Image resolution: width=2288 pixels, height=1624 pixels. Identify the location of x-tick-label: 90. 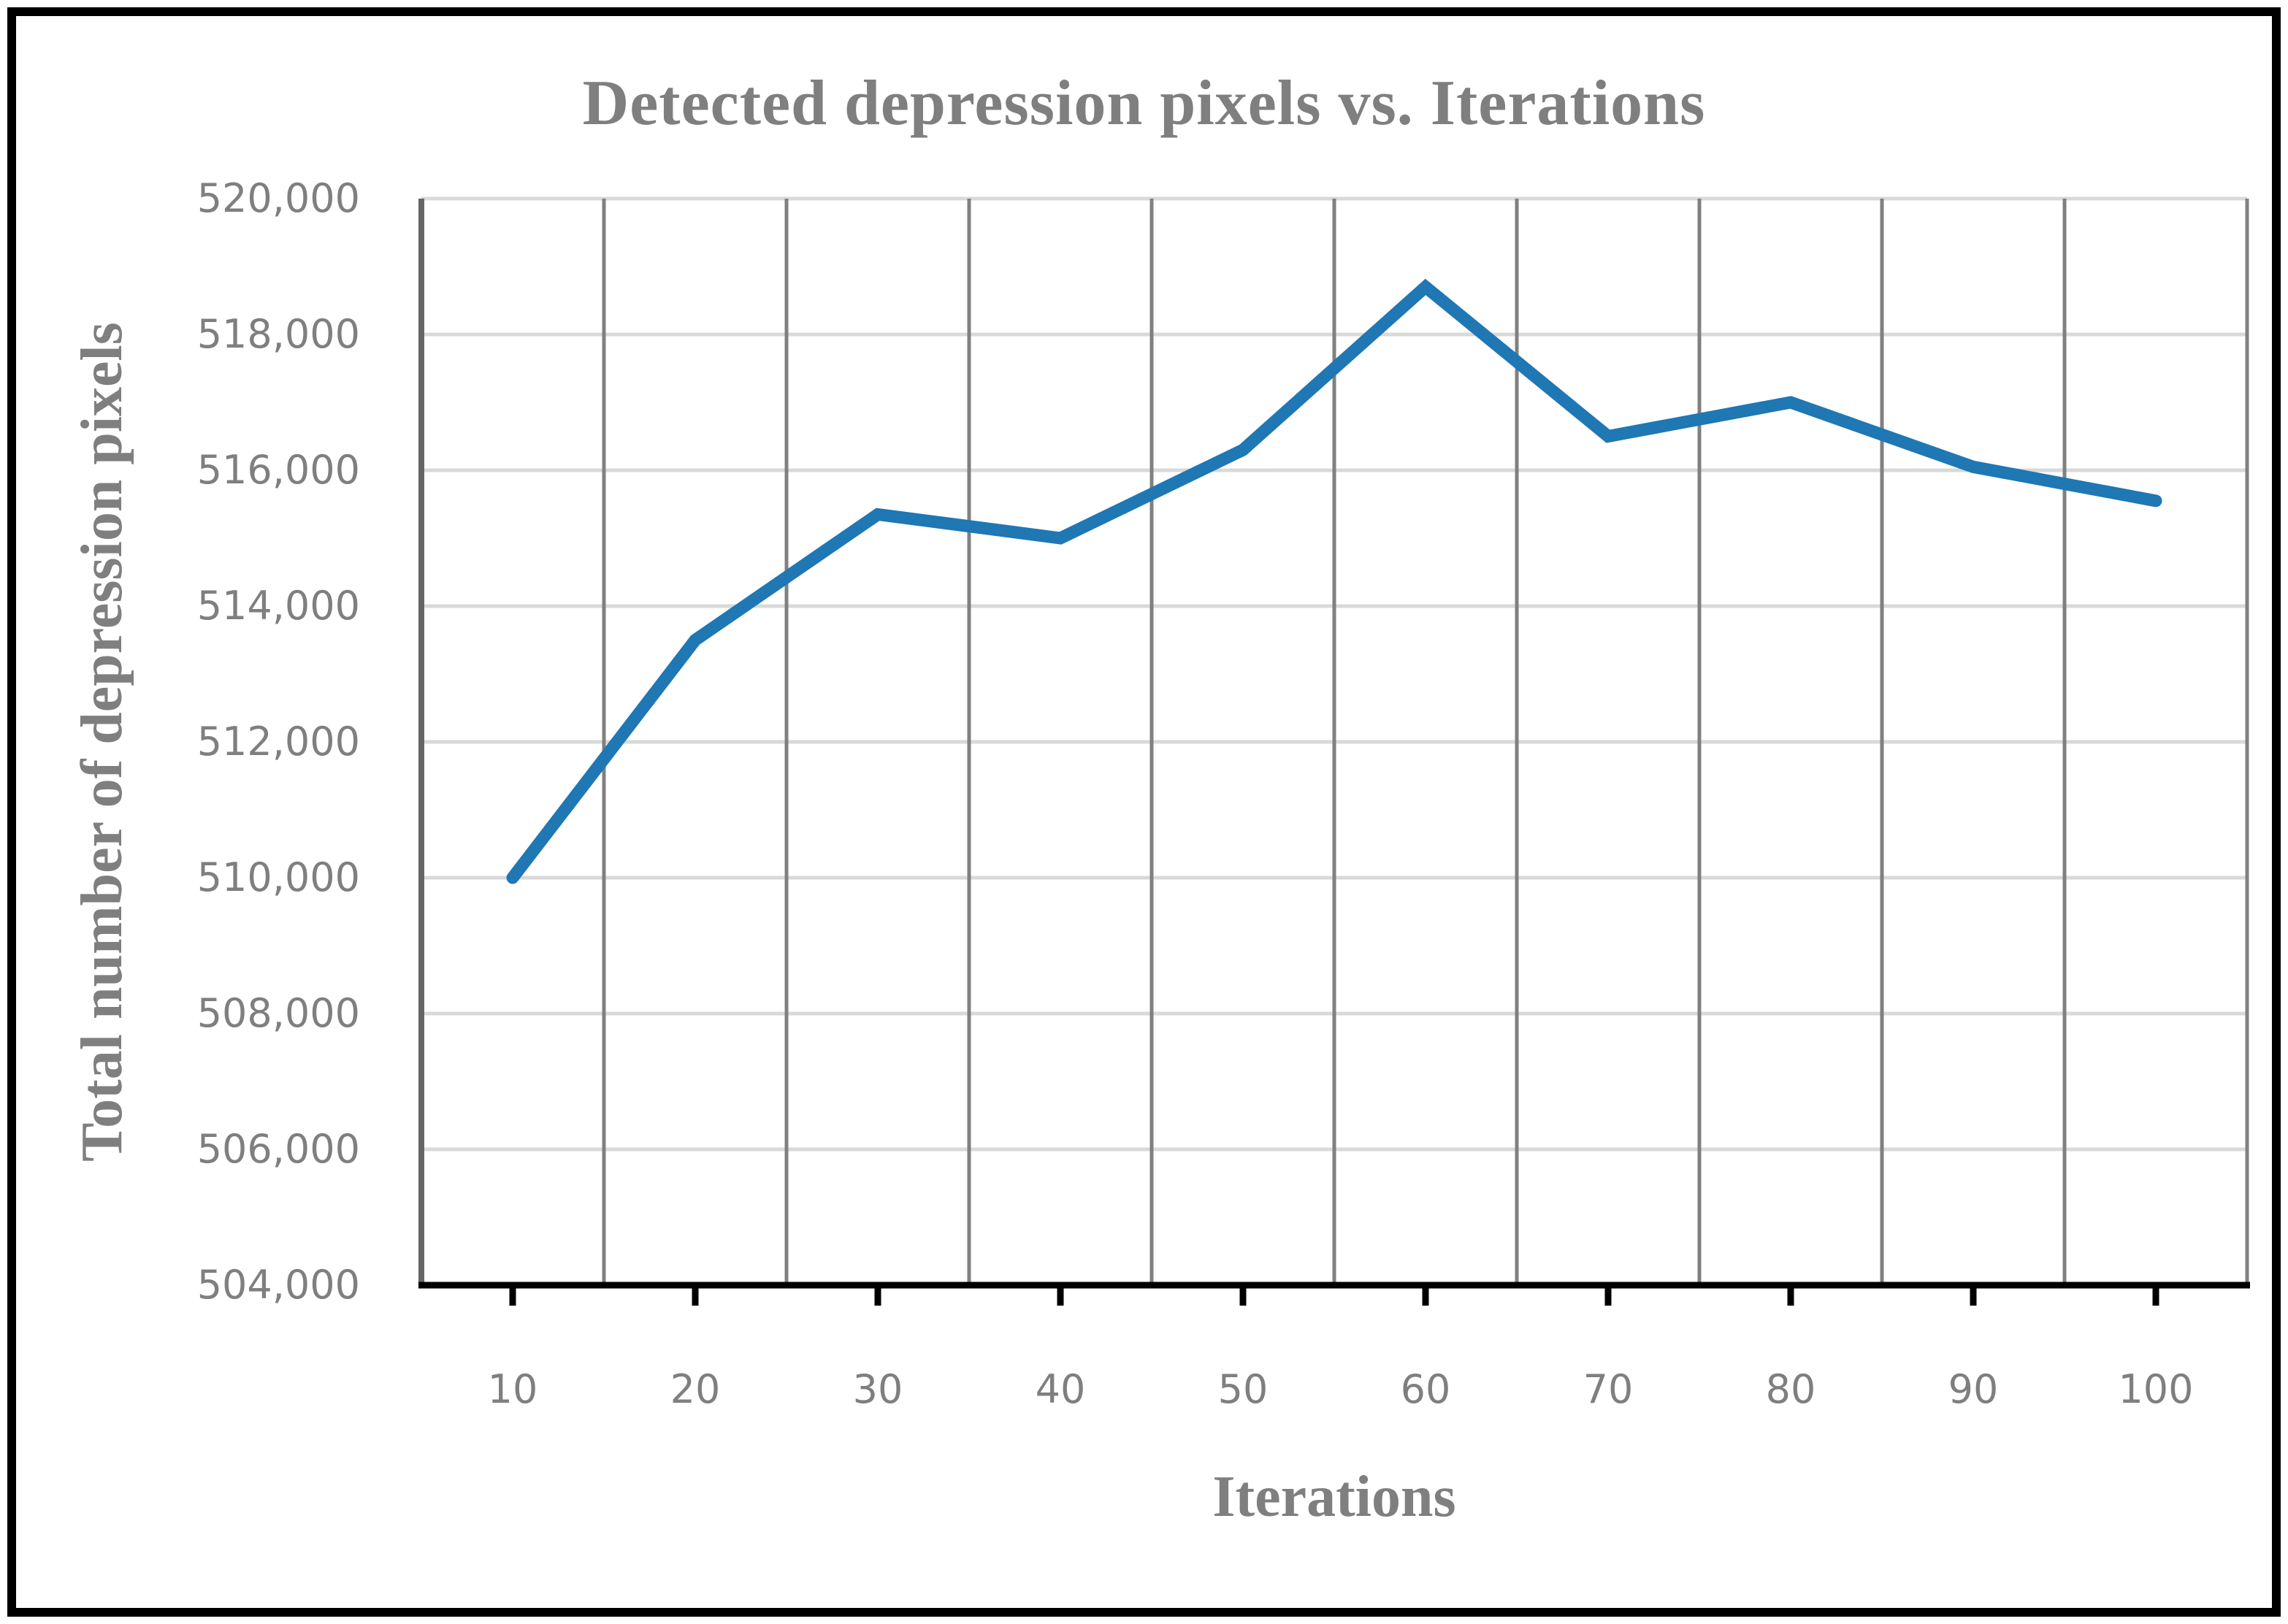
(1973, 1389).